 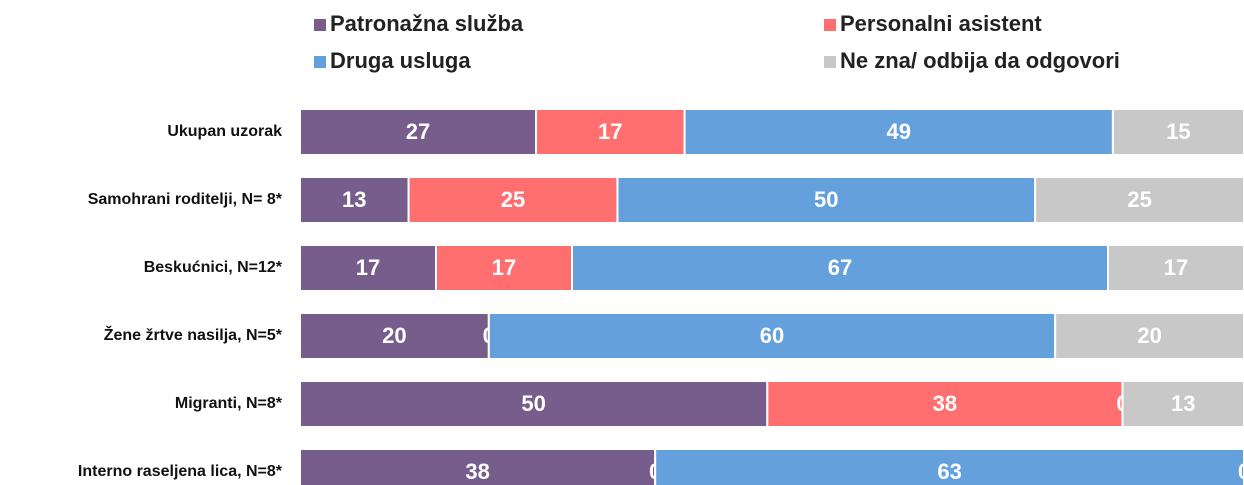 What do you see at coordinates (1241, 471) in the screenshot?
I see `value-label: 0` at bounding box center [1241, 471].